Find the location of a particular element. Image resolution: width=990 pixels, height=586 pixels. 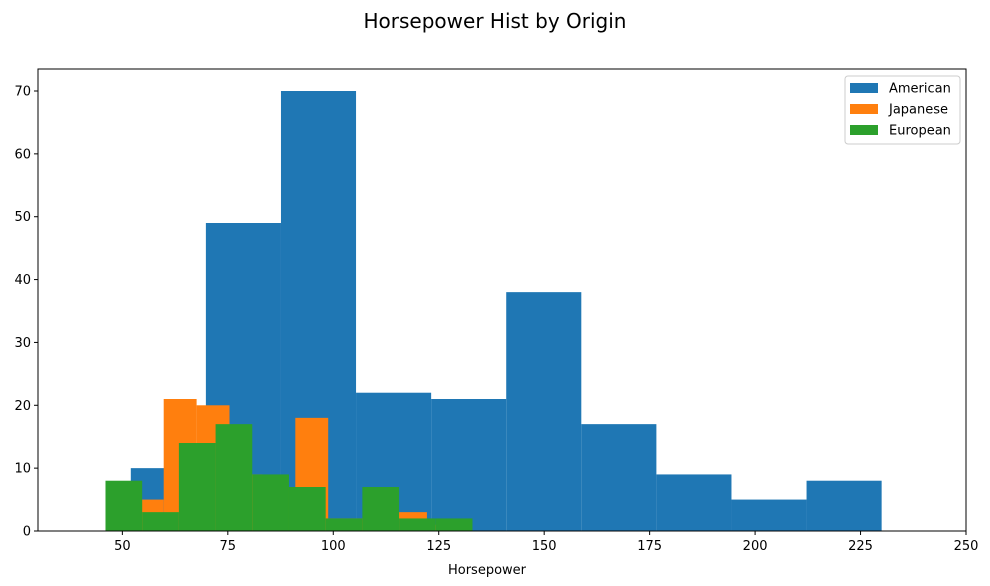

x-tick-label: 175 is located at coordinates (649, 546).